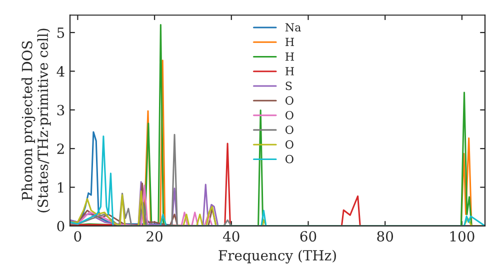 The image size is (500, 280). Describe the element at coordinates (60, 226) in the screenshot. I see `y-tick-label: 0` at that location.